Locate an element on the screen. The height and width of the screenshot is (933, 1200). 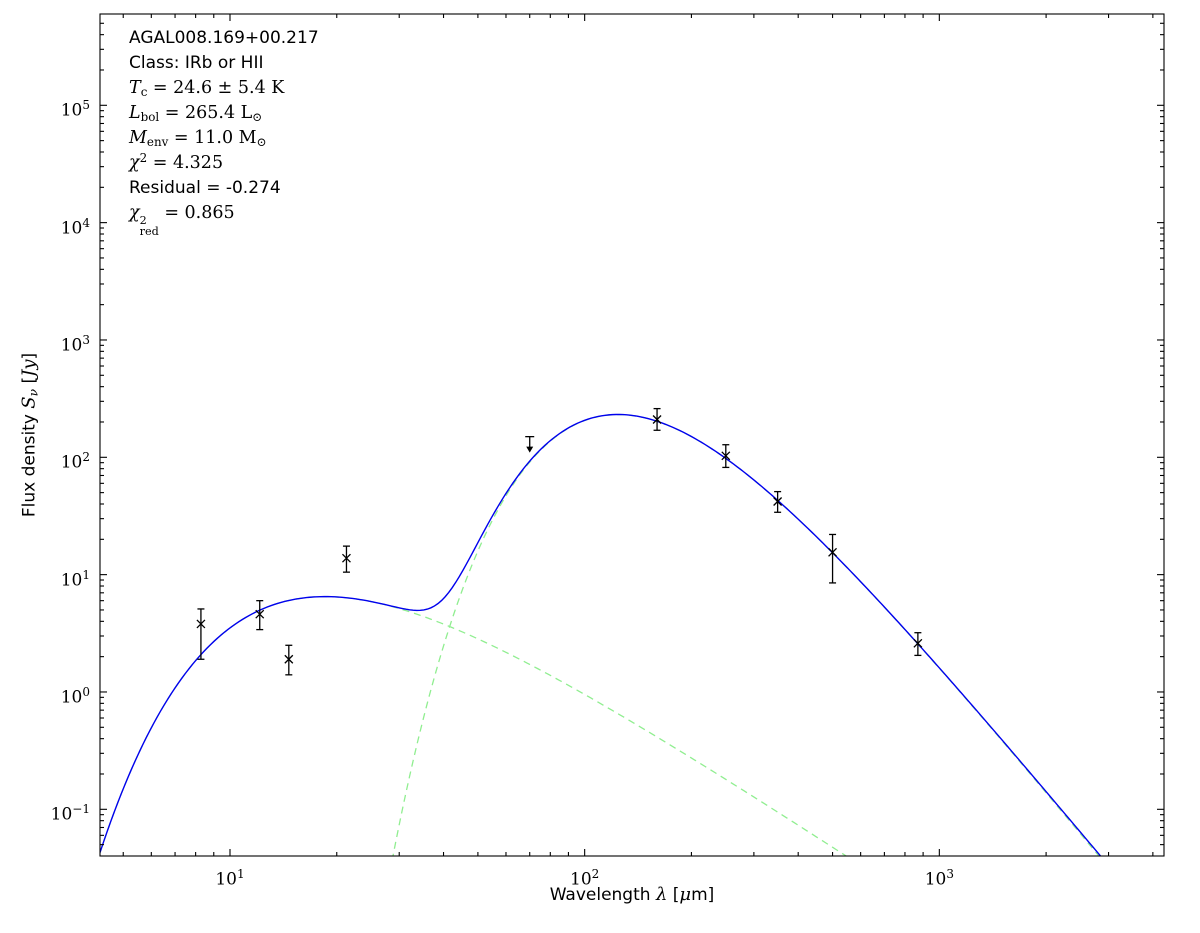
superscript: 2 is located at coordinates (143, 221).